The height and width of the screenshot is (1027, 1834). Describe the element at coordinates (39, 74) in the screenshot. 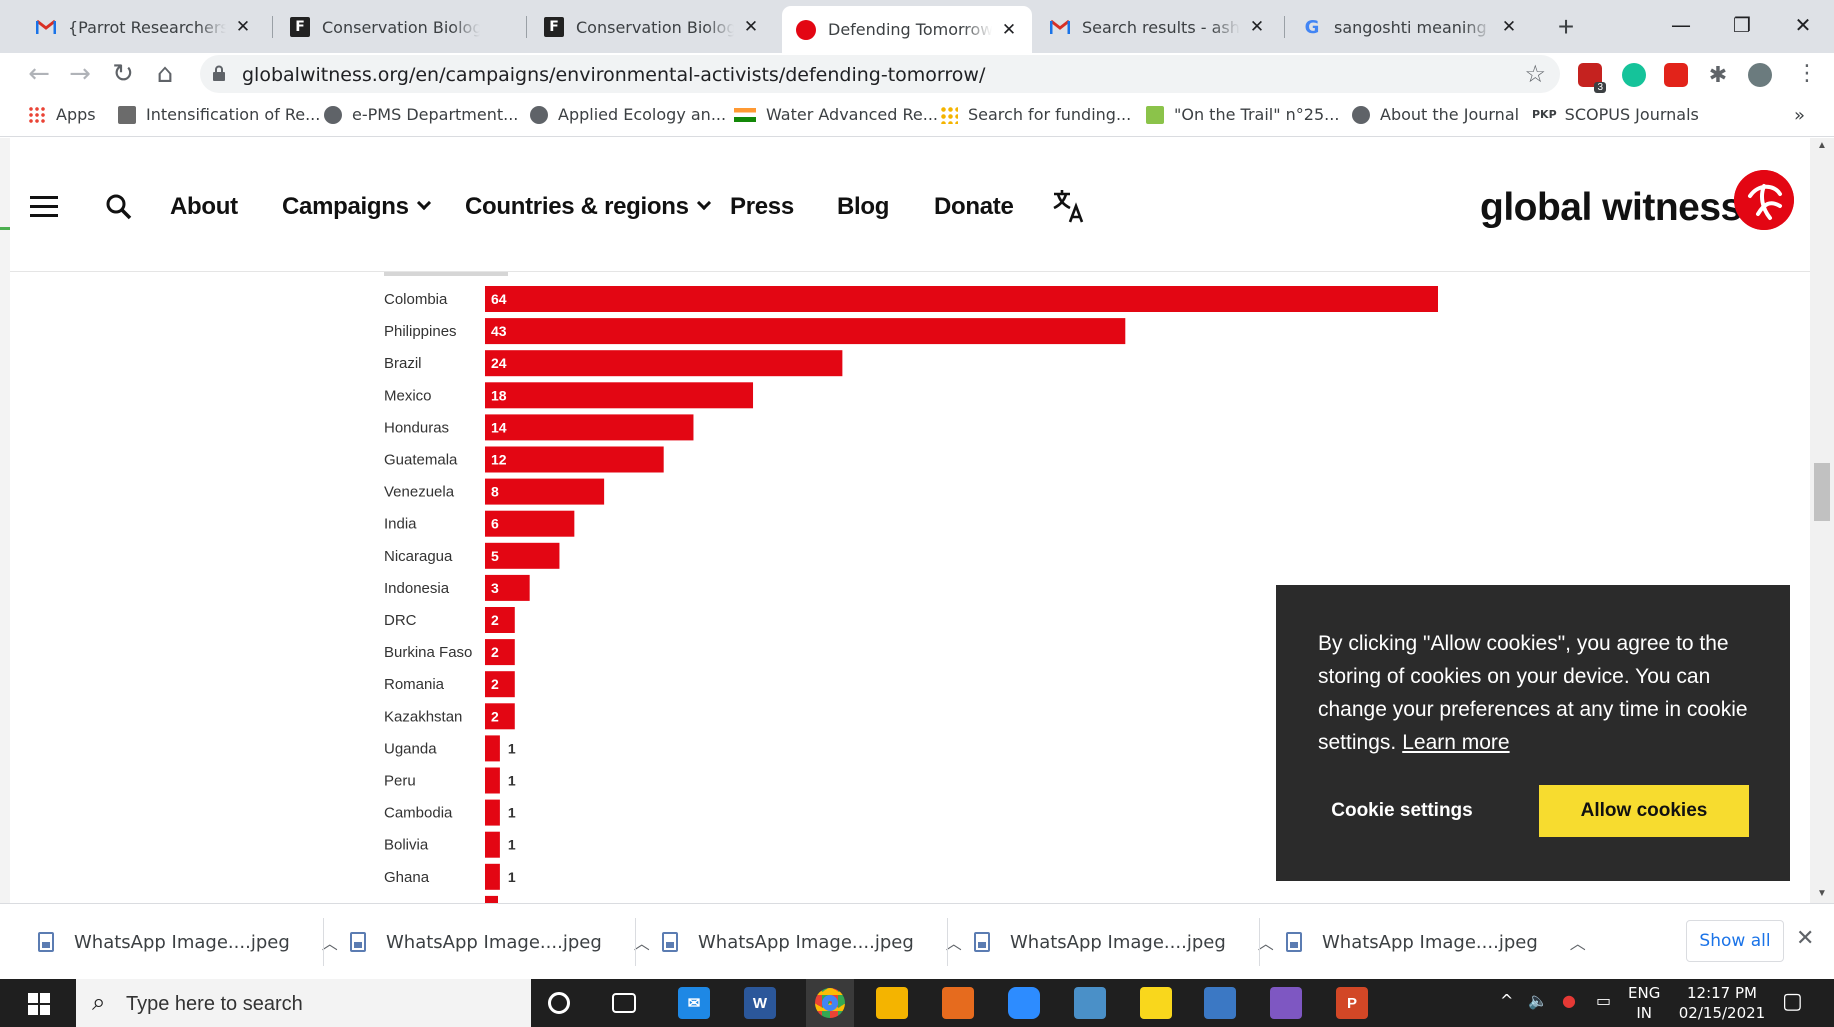

I see `back-arrow-icon: ←` at that location.